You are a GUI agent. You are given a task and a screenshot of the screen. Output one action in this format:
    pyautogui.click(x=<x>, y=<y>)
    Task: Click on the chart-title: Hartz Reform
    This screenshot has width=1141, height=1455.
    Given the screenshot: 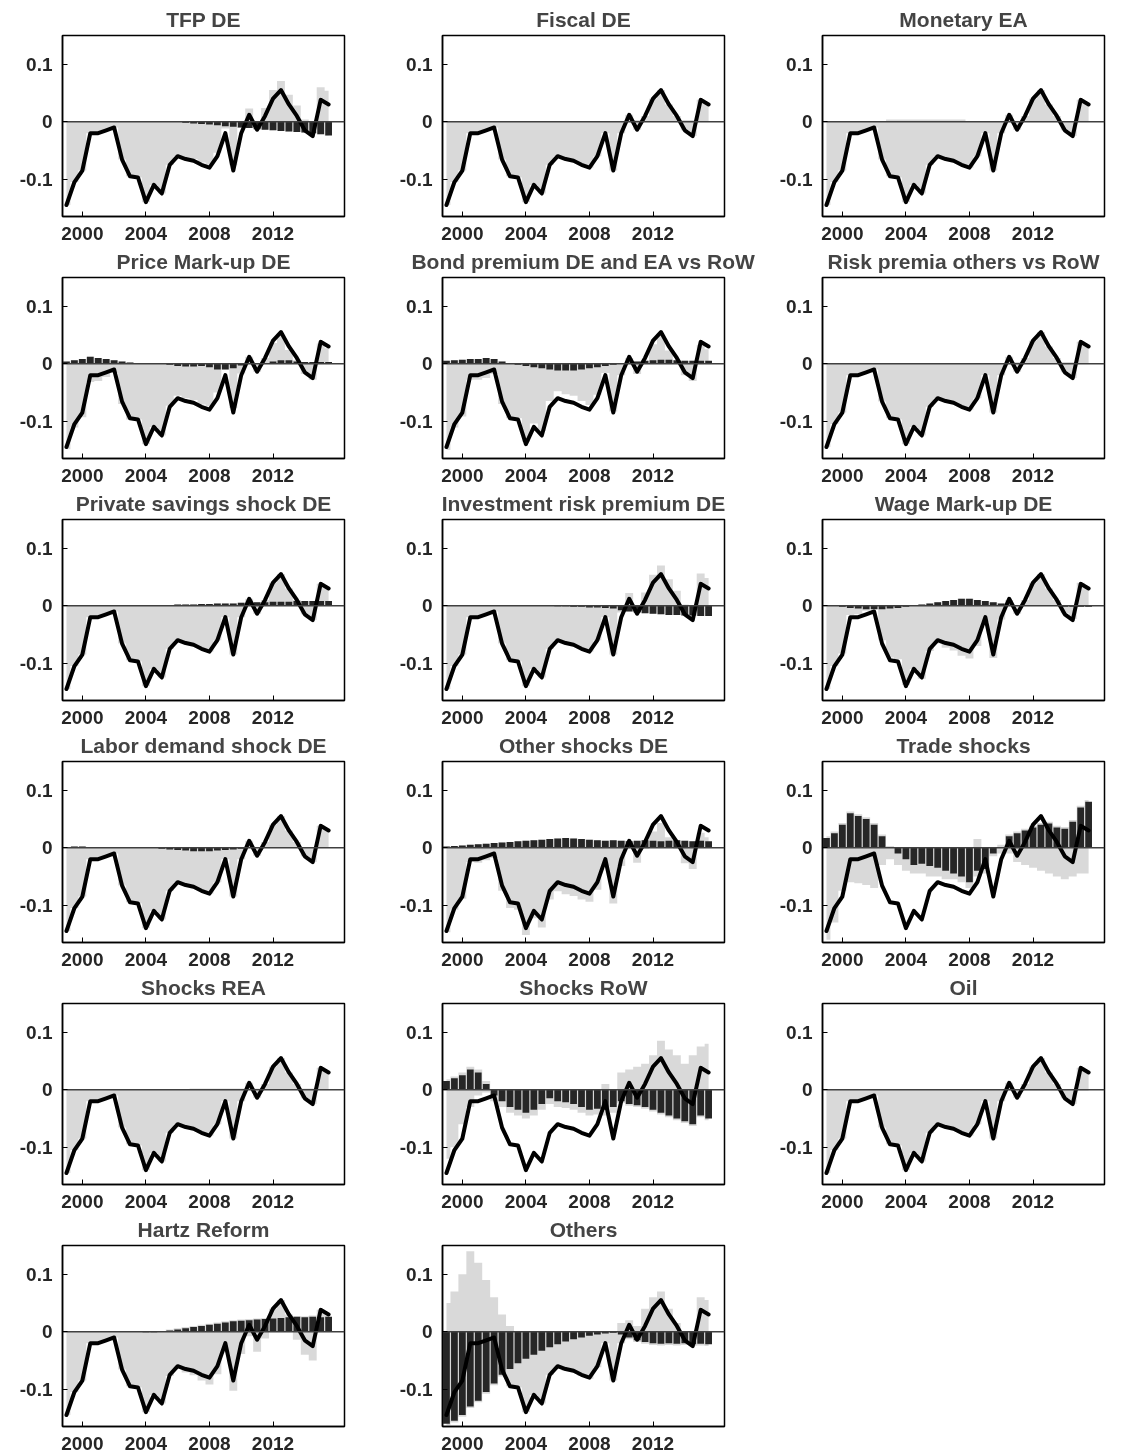 What is the action you would take?
    pyautogui.click(x=203, y=1229)
    